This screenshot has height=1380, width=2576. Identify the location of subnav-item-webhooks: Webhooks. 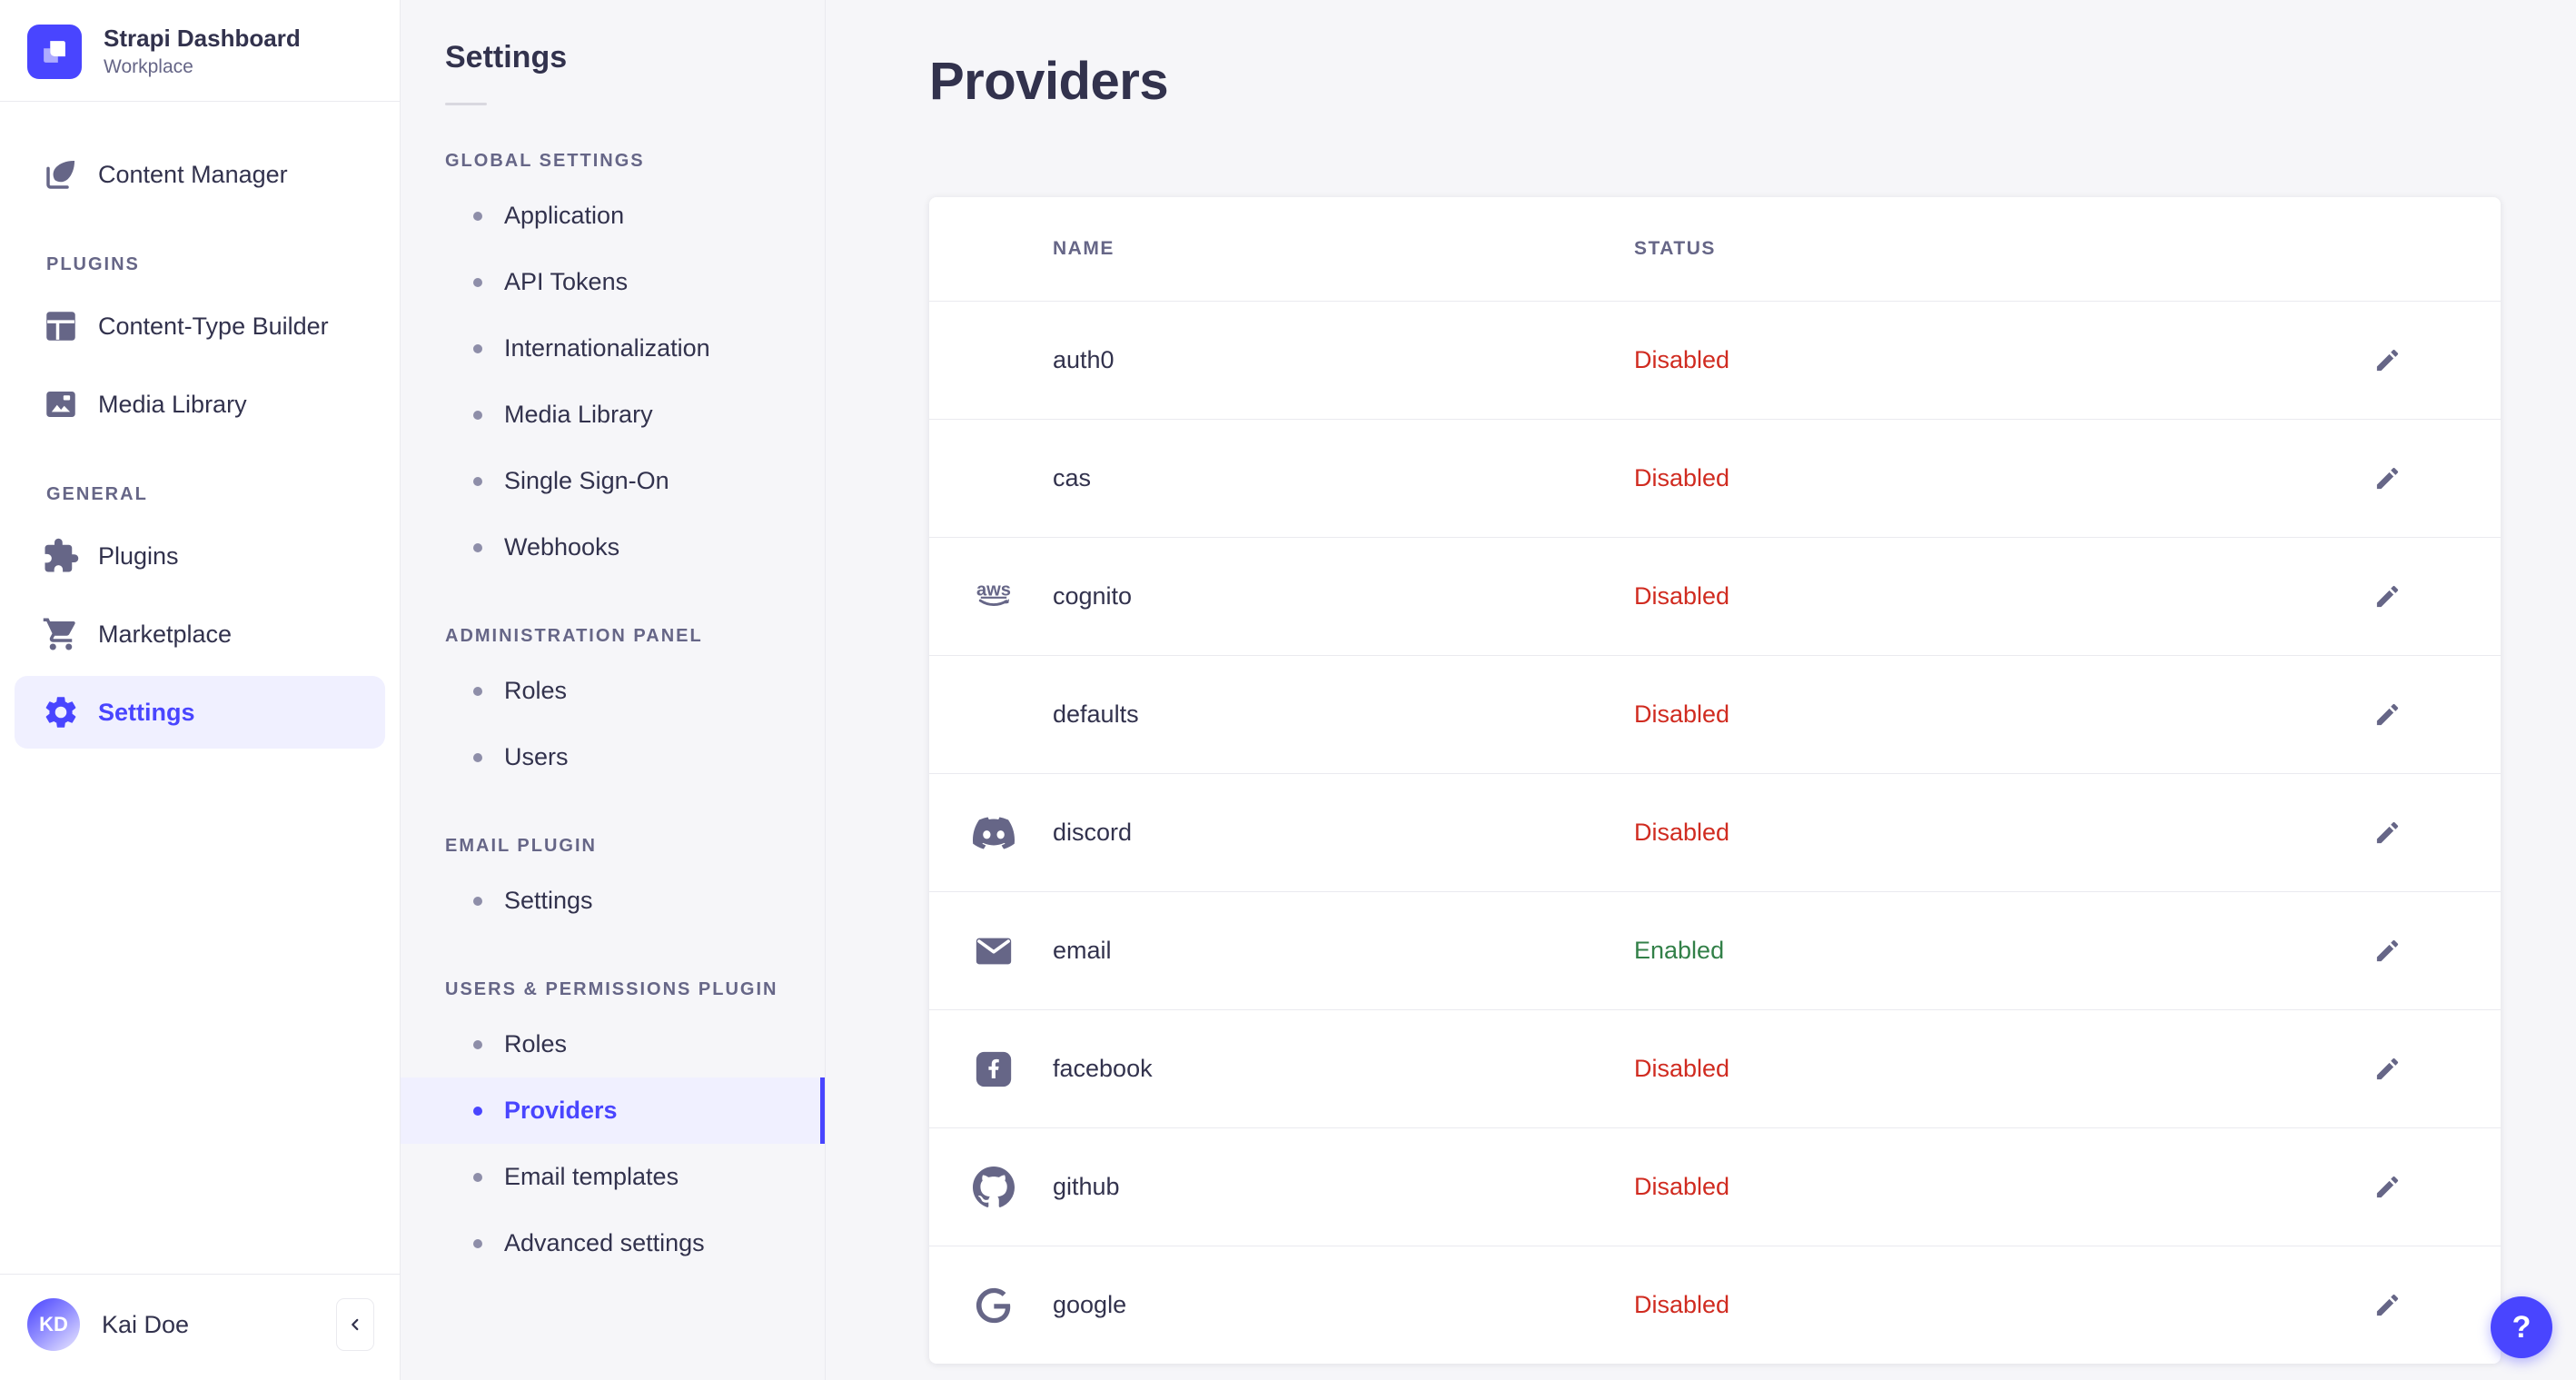
(613, 547).